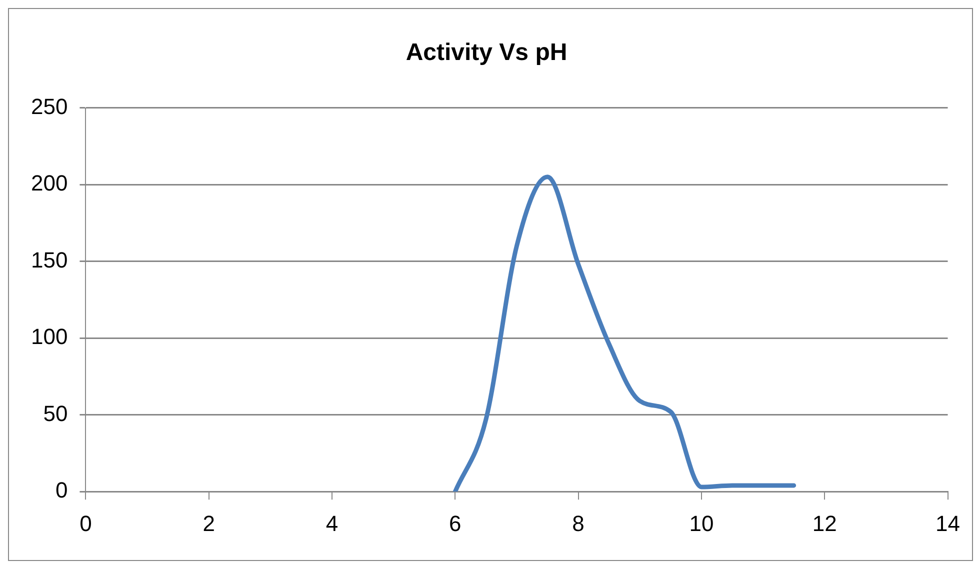 This screenshot has height=563, width=977. Describe the element at coordinates (455, 523) in the screenshot. I see `x-tick-label: 6` at that location.